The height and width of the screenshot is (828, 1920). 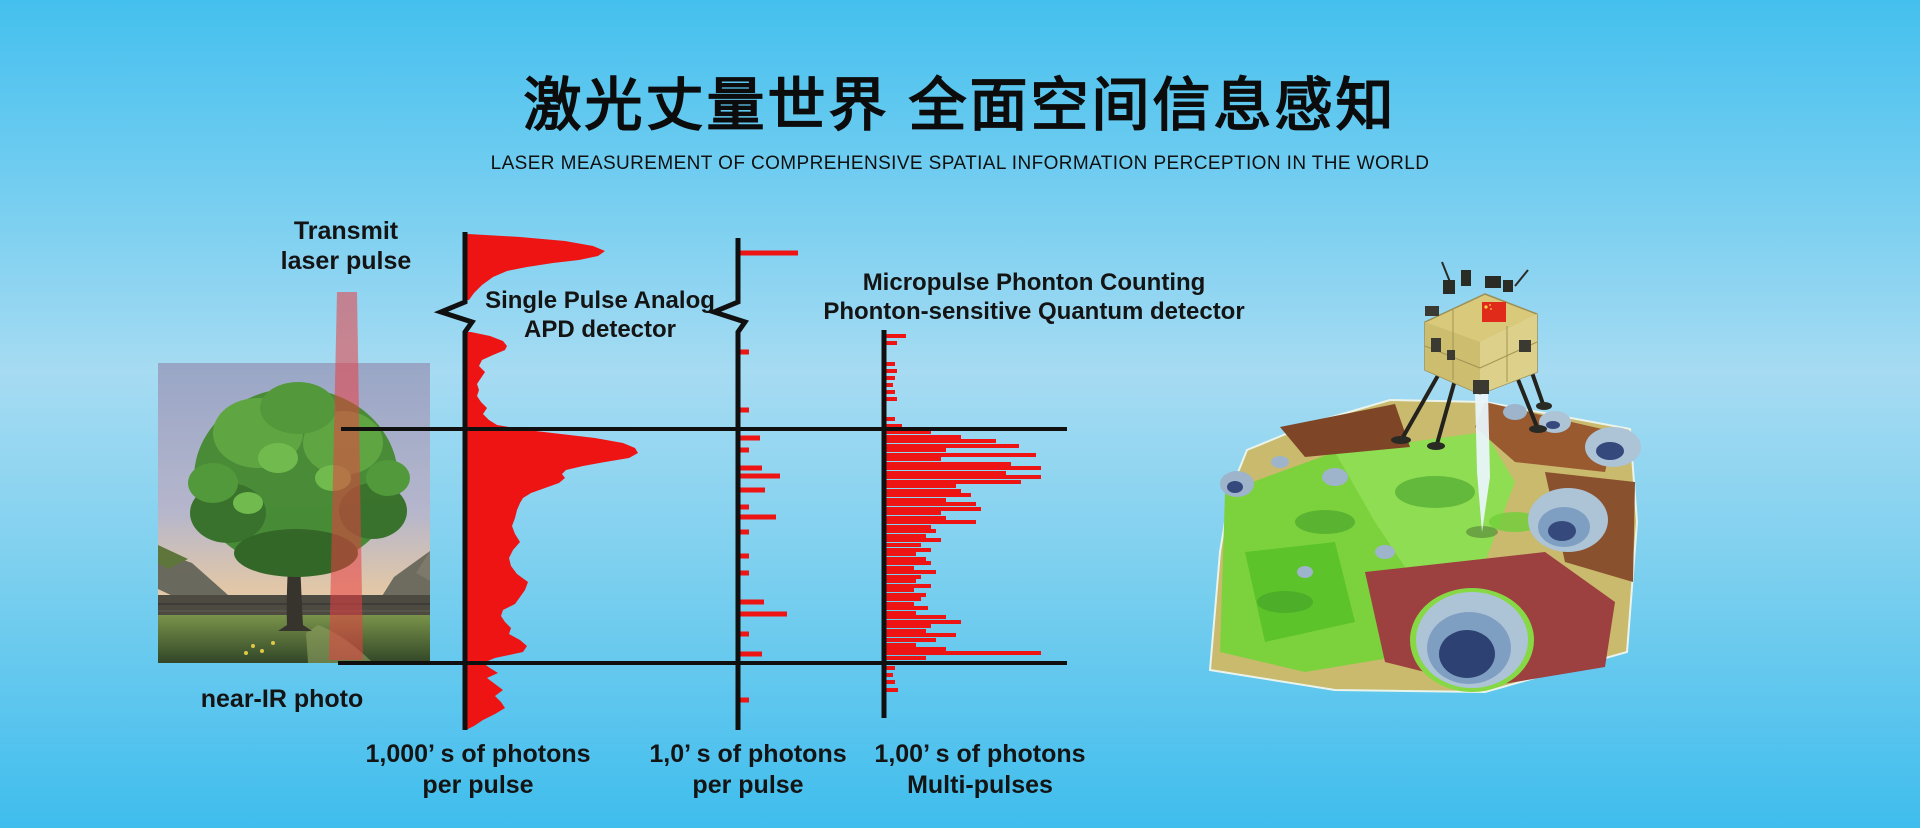 What do you see at coordinates (960, 105) in the screenshot?
I see `page-title: 激光丈量世界 全面空间信息感知` at bounding box center [960, 105].